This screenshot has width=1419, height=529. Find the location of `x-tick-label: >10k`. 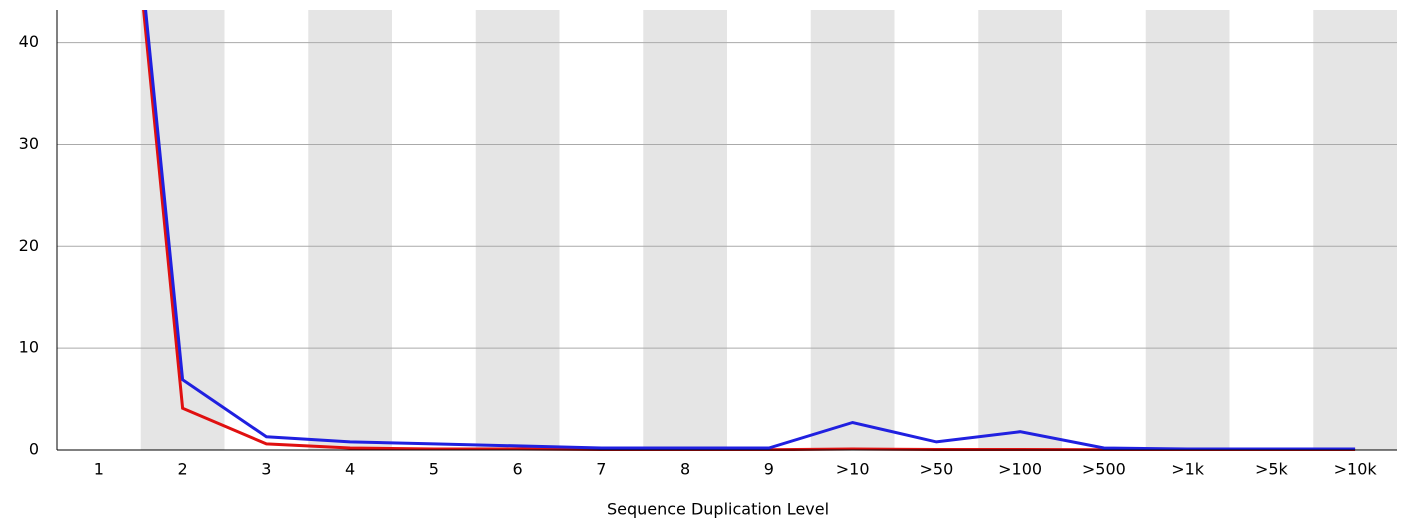

x-tick-label: >10k is located at coordinates (1356, 469).